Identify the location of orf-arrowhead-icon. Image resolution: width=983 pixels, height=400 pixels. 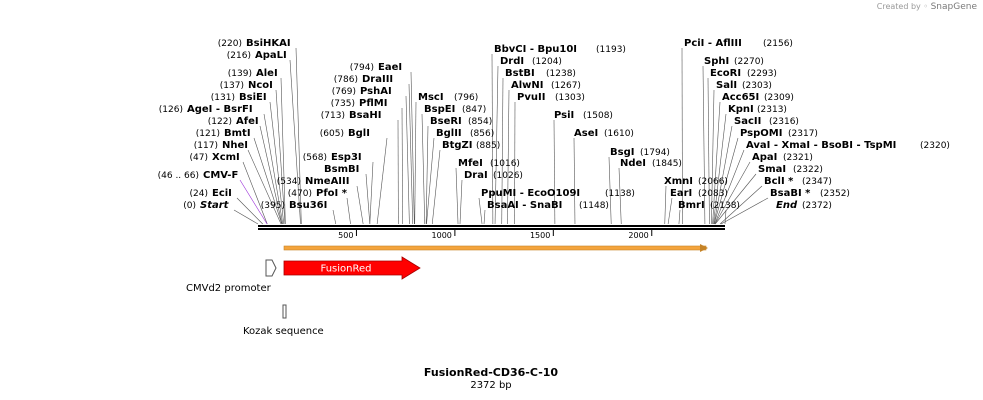
(704, 248).